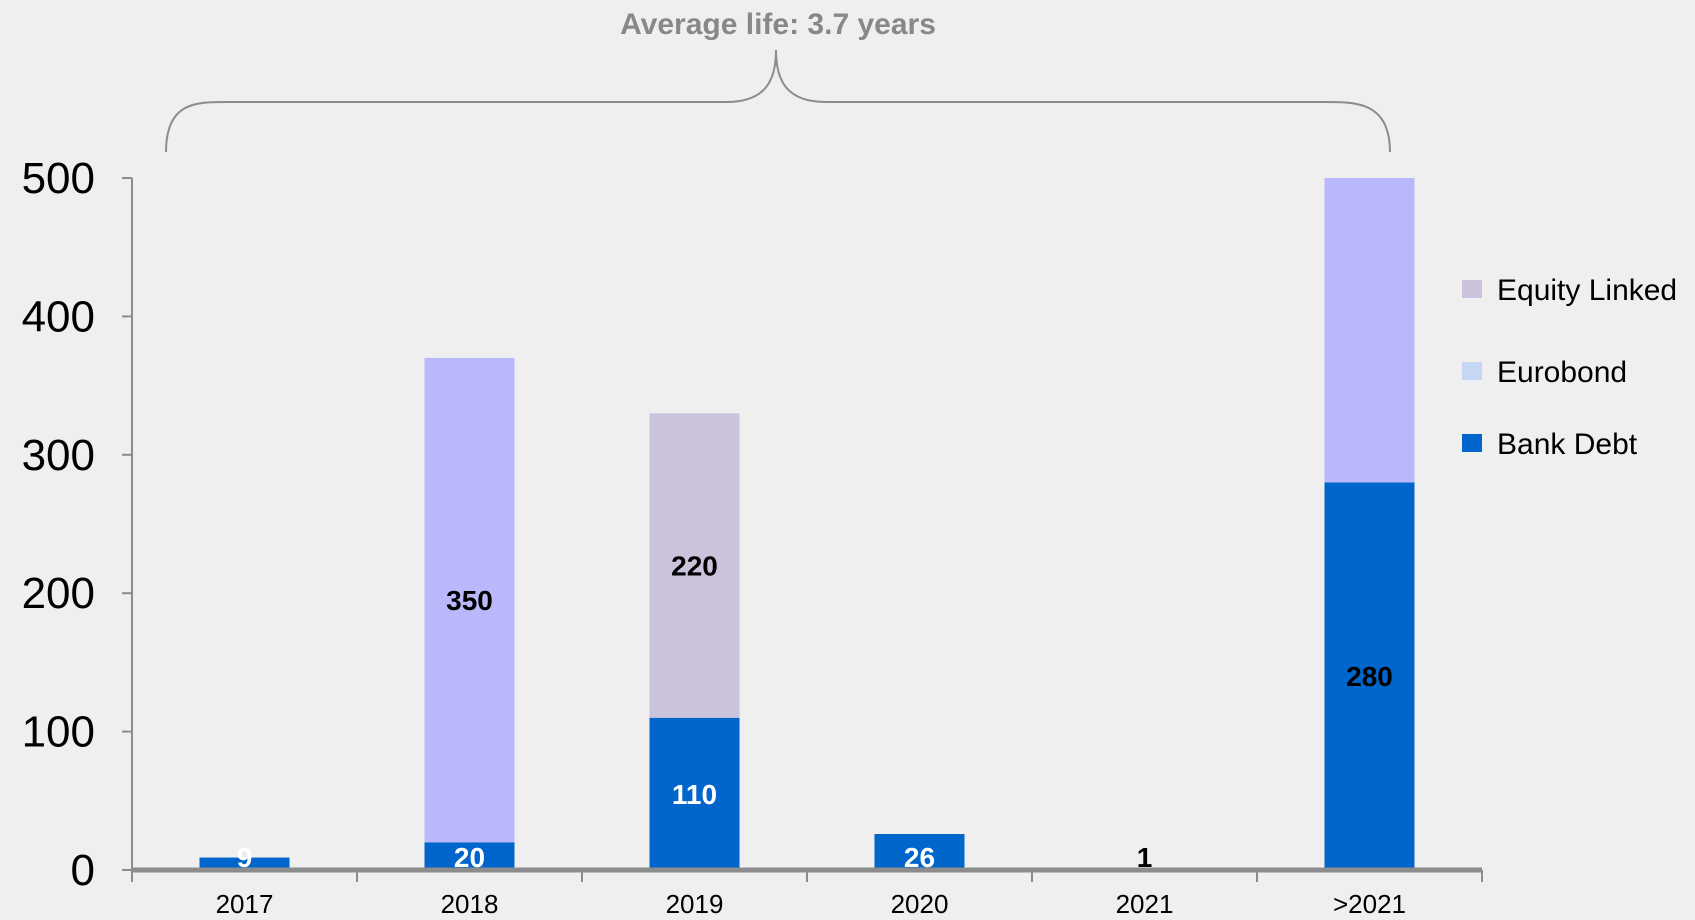 This screenshot has width=1695, height=920. I want to click on x-tick-label: 2017, so click(245, 904).